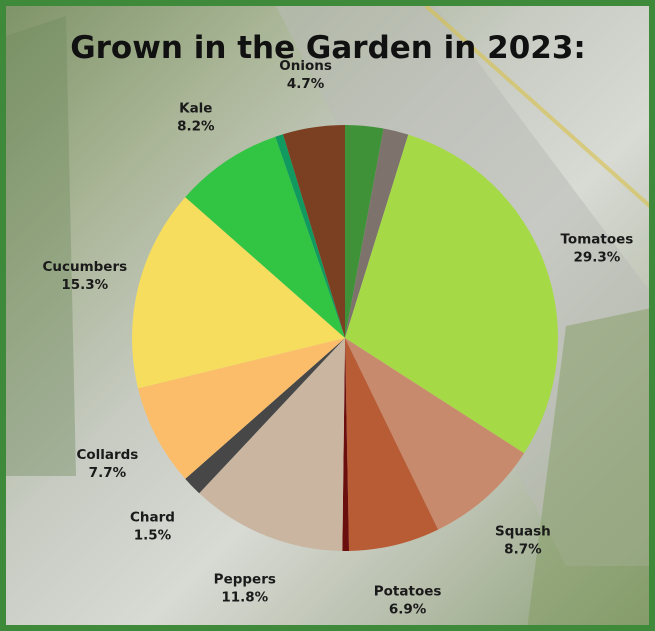 This screenshot has width=655, height=631. Describe the element at coordinates (392, 444) in the screenshot. I see `pie-slice-potatoes` at that location.